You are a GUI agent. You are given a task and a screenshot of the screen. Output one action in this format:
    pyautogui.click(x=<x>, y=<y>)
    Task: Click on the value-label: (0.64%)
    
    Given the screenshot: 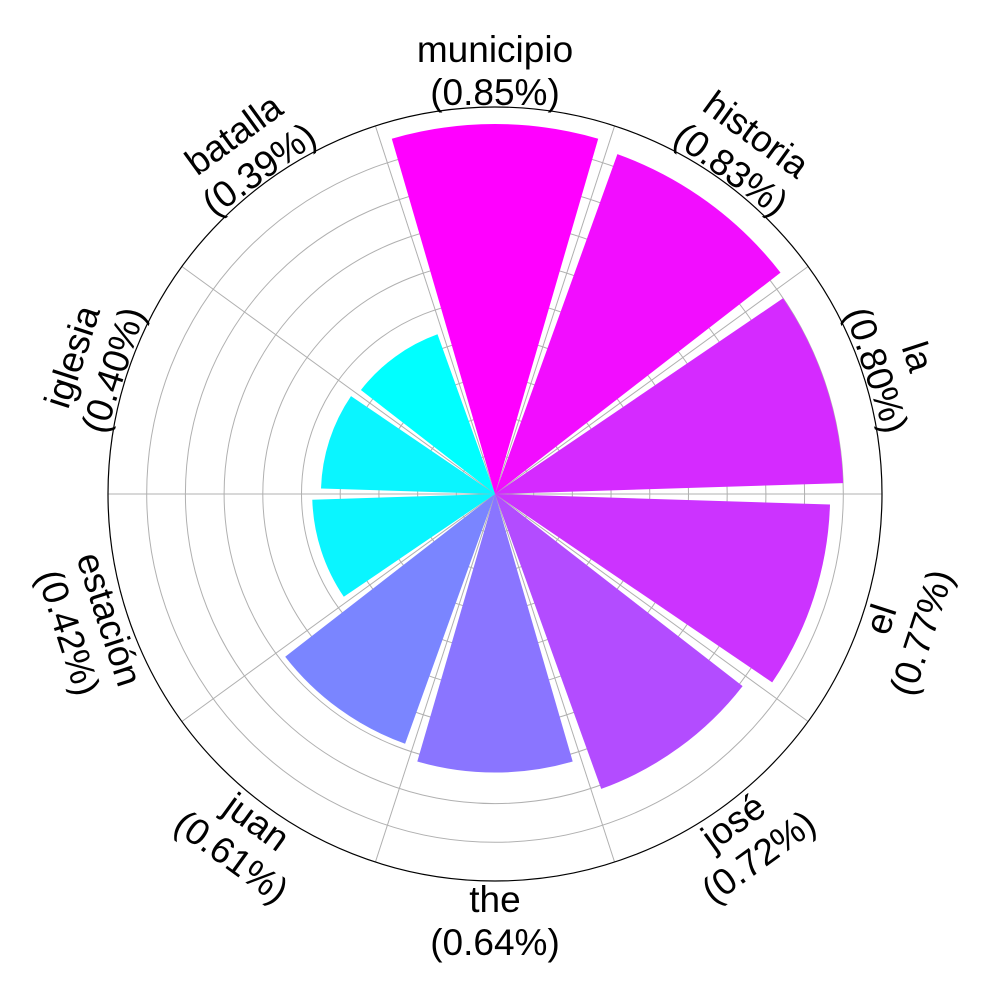 What is the action you would take?
    pyautogui.click(x=495, y=942)
    